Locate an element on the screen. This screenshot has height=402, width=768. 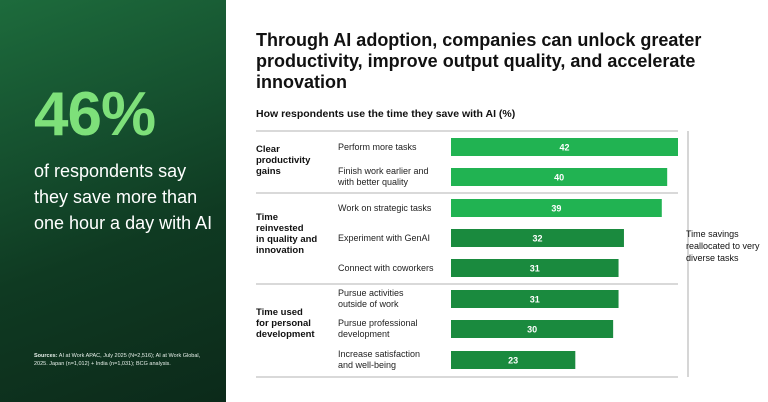
category-label: Pursue professional development is located at coordinates (378, 328).